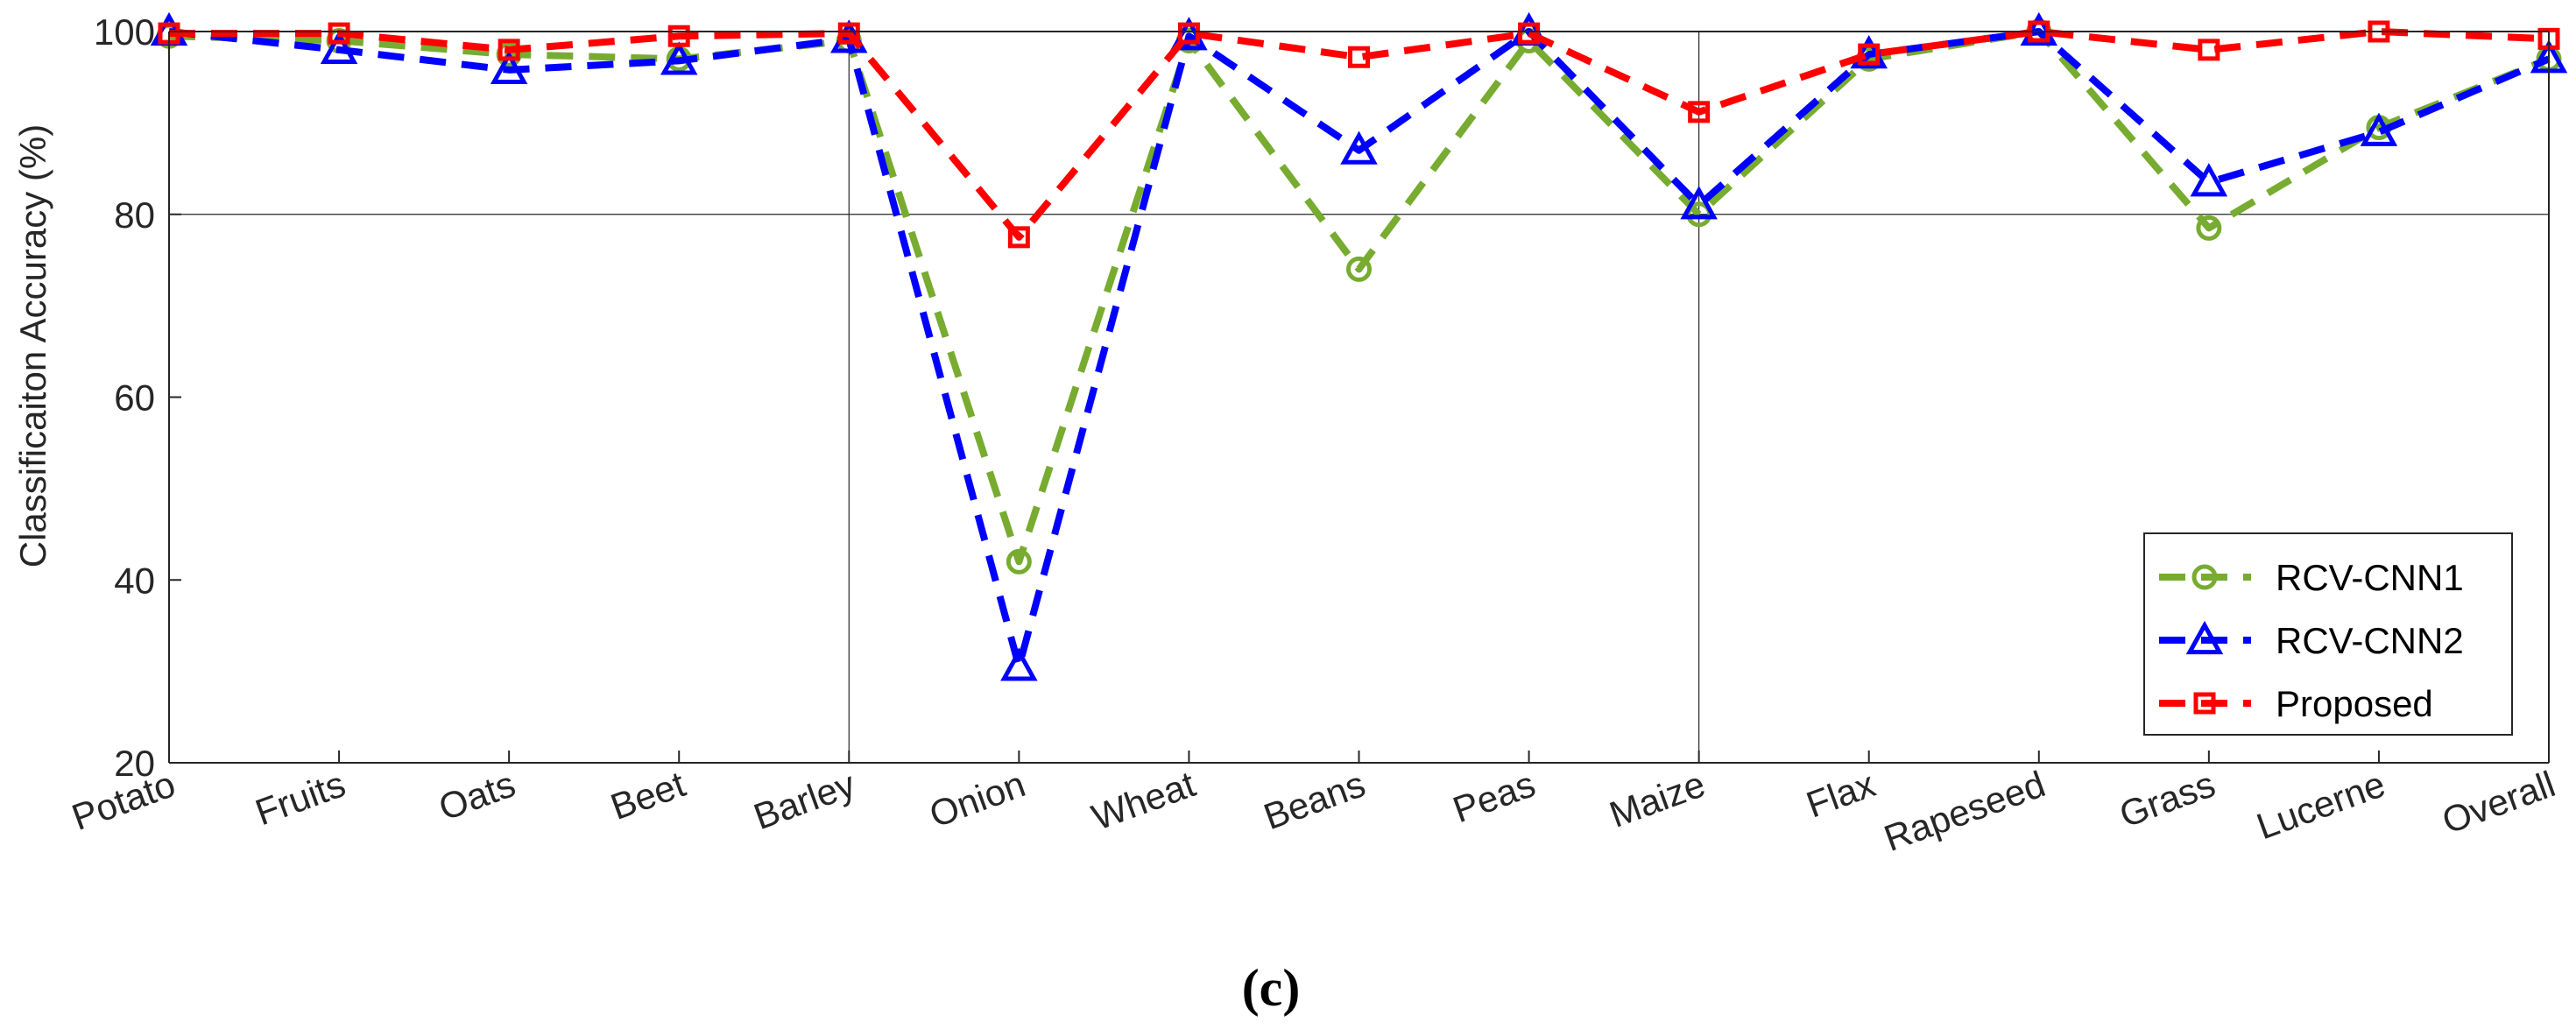 The height and width of the screenshot is (1029, 2576). I want to click on x-tick-label: Wheat, so click(1143, 800).